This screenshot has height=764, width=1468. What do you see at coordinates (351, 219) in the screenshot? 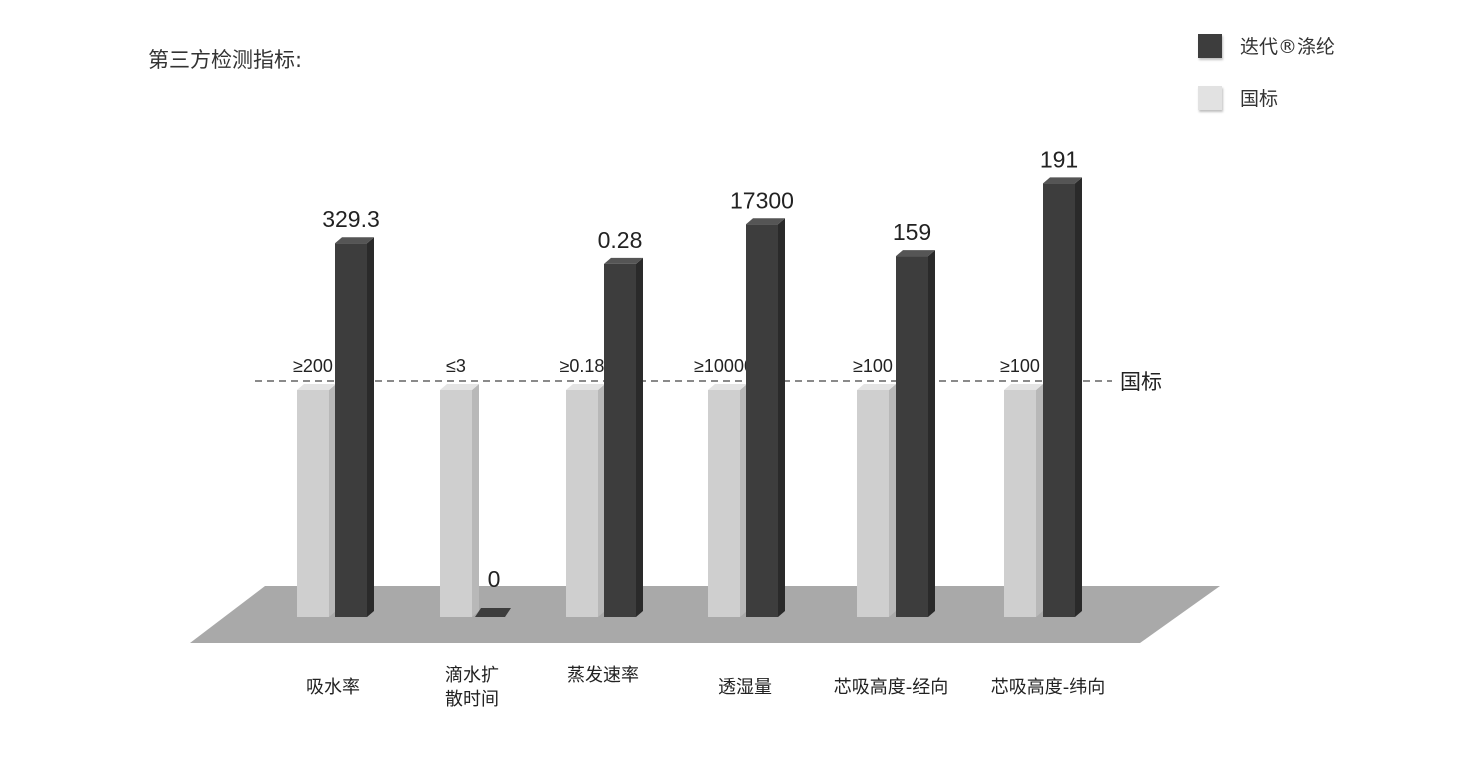
I see `data-label-brand: 329.3` at bounding box center [351, 219].